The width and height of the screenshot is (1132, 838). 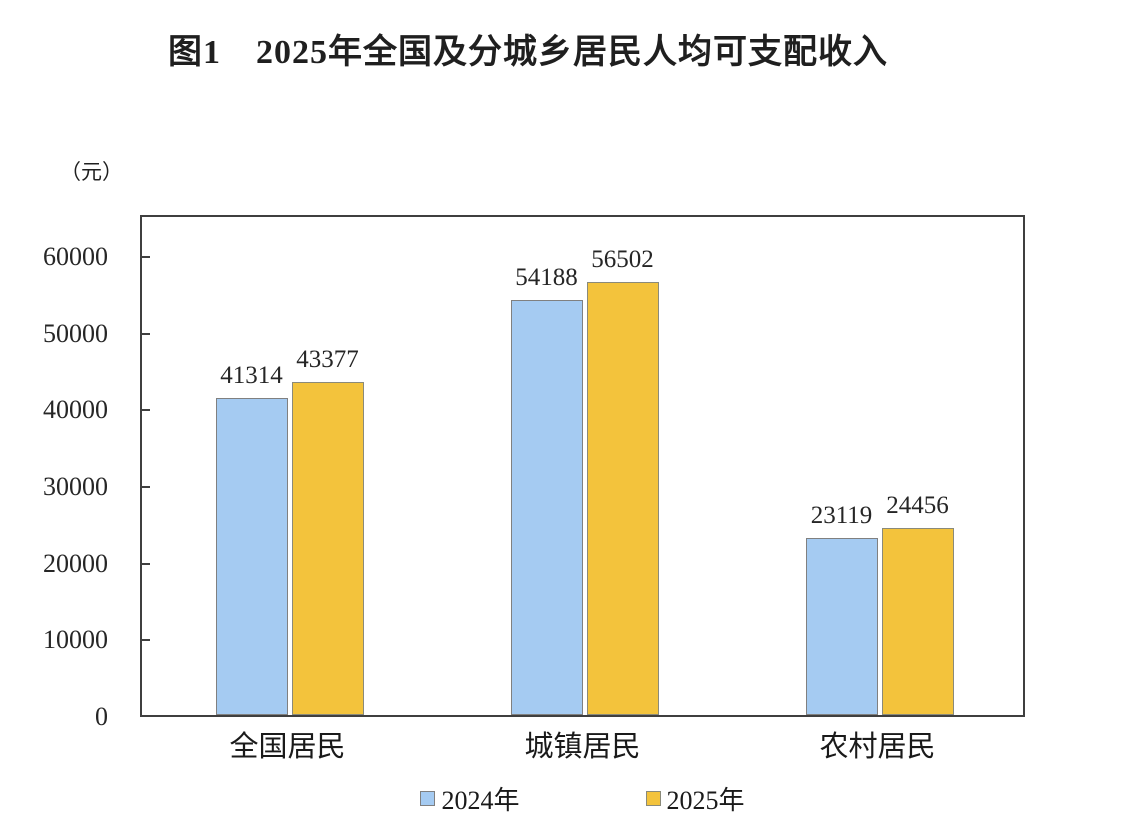 I want to click on legend: 2024年 2025年, so click(x=582, y=798).